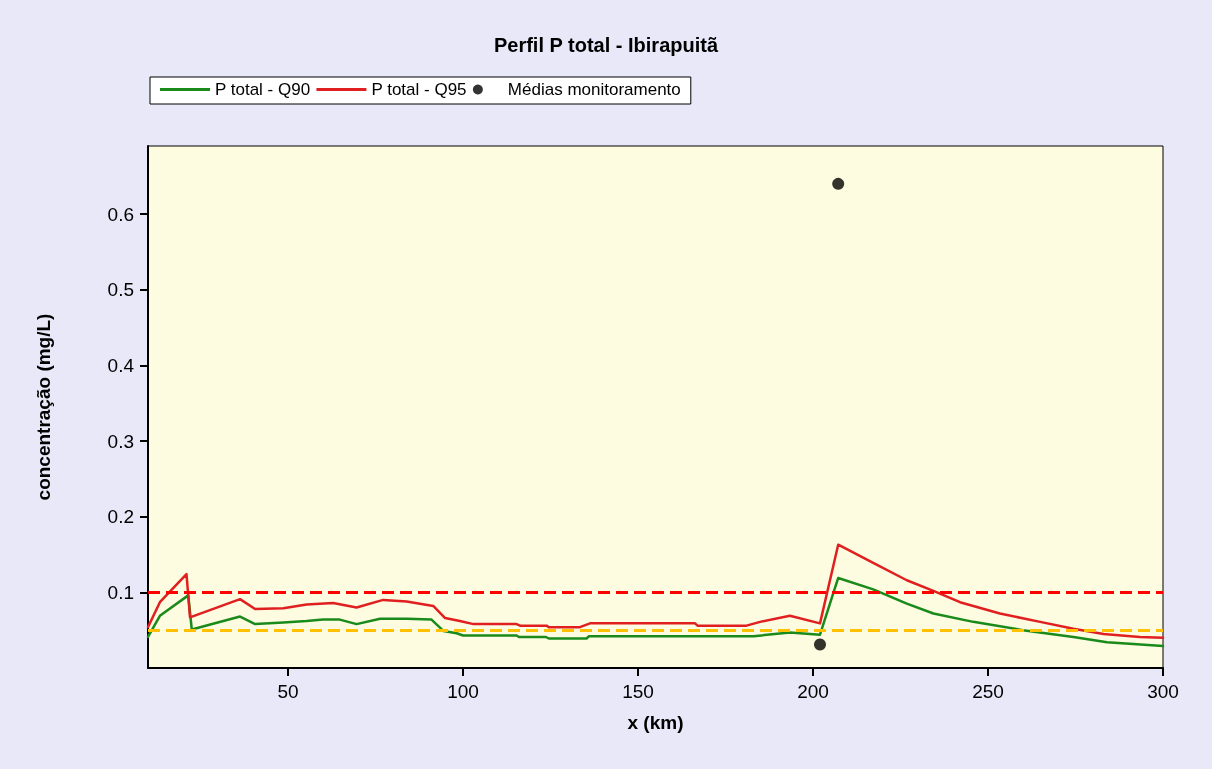 This screenshot has width=1212, height=769. Describe the element at coordinates (288, 691) in the screenshot. I see `x-tick-label: 50` at that location.